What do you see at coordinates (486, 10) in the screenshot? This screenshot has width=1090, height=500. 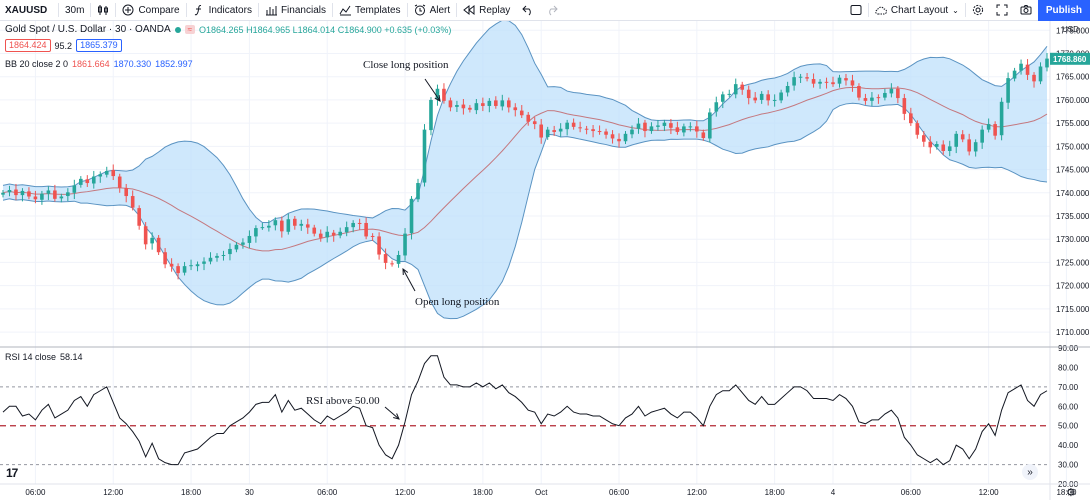 I see `replay-button: Replay` at bounding box center [486, 10].